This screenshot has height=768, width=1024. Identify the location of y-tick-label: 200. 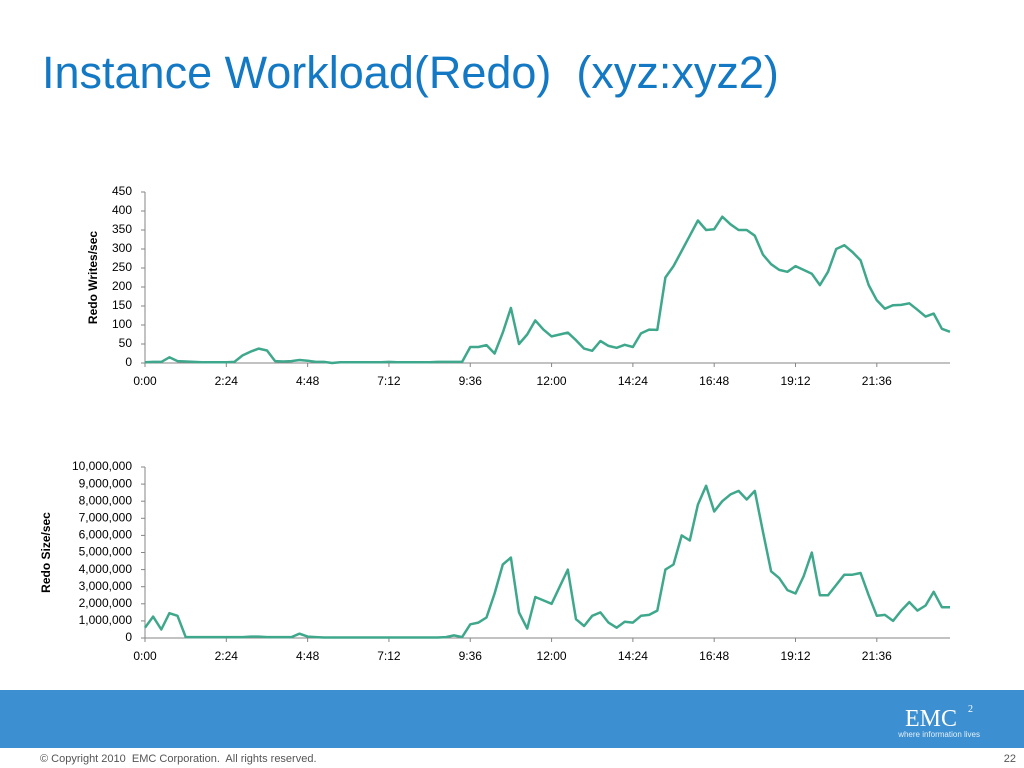
(122, 286).